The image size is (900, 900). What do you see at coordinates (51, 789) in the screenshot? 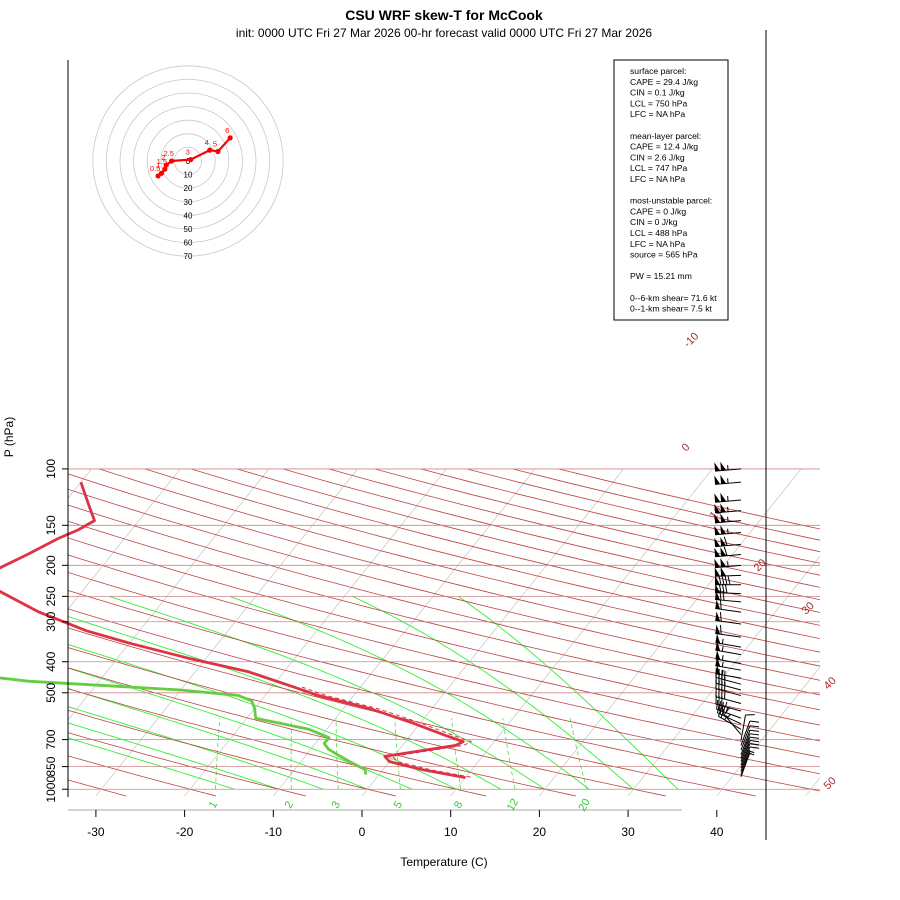
I see `y-tick-label: 1000` at bounding box center [51, 789].